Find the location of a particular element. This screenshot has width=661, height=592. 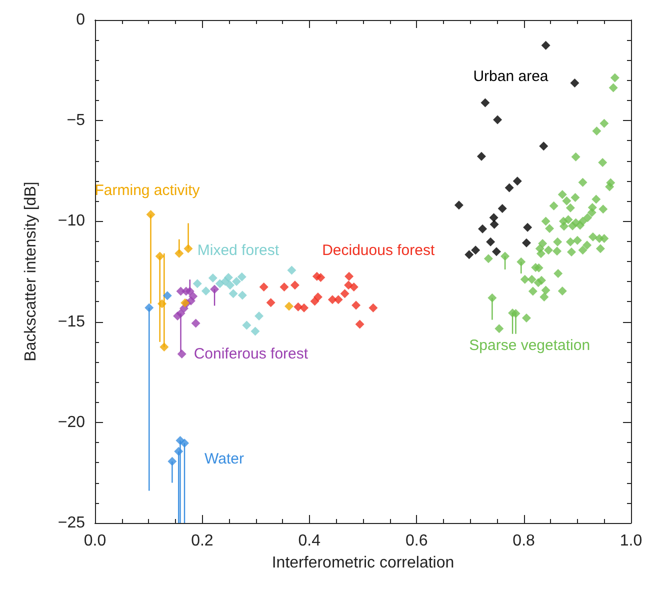

x-tick-label: 0.6 is located at coordinates (416, 541).